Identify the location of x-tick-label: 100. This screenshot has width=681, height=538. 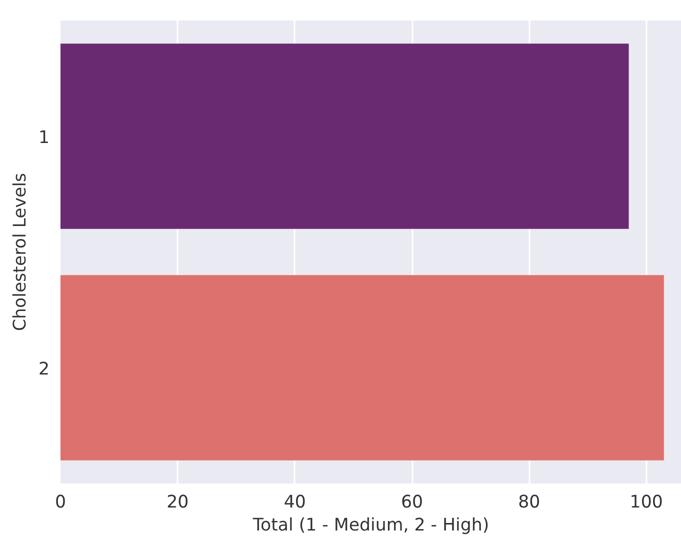
(646, 502).